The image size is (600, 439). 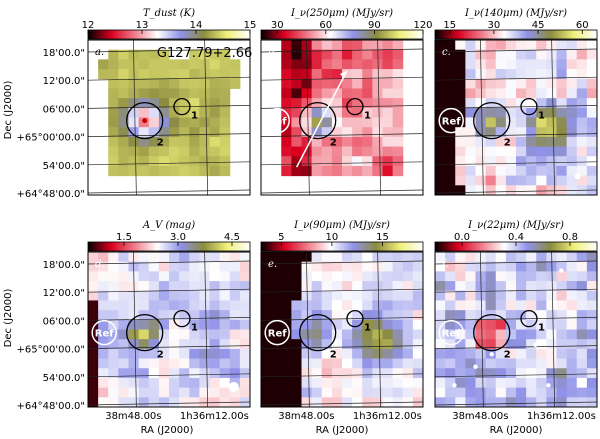 What do you see at coordinates (104, 334) in the screenshot?
I see `ref-label: Ref` at bounding box center [104, 334].